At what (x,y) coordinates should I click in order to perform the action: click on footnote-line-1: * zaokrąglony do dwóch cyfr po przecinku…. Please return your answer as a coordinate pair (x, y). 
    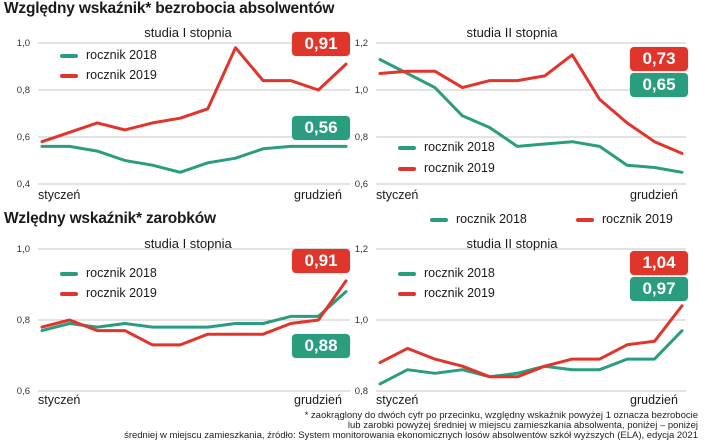
    Looking at the image, I should click on (501, 415).